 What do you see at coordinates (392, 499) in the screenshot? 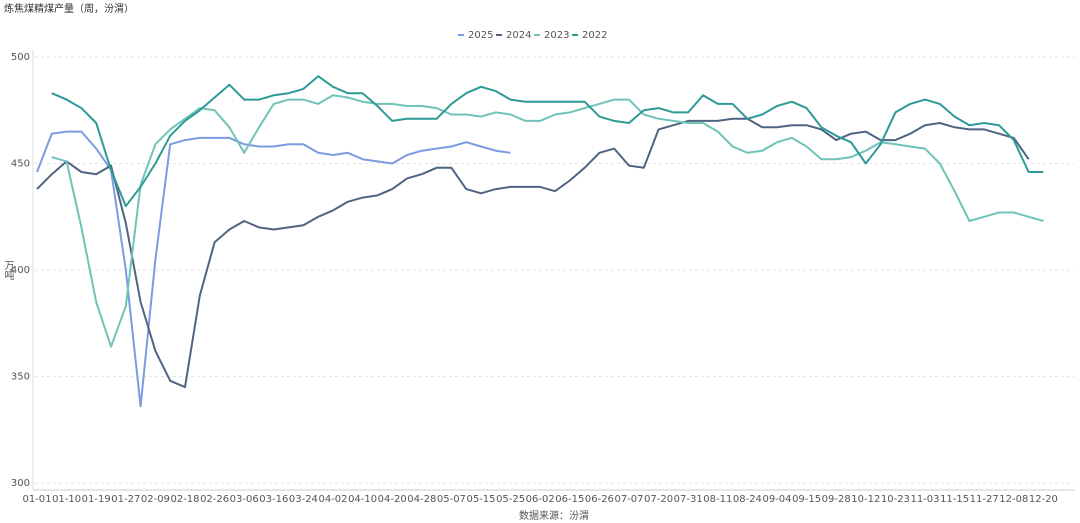
I see `x-tick-label: 04-20` at bounding box center [392, 499].